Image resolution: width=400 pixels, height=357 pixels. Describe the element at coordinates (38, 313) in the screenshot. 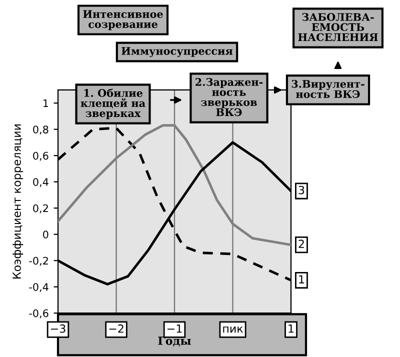

I see `y-tick-label: -0,6` at that location.